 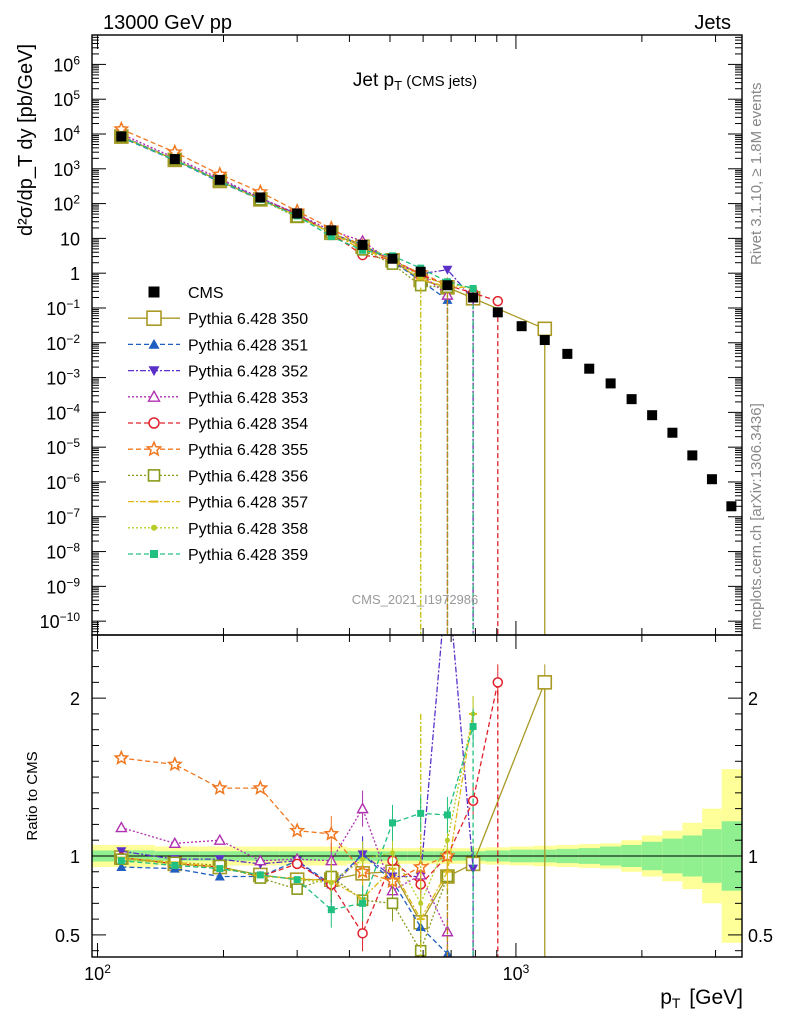 What do you see at coordinates (76, 60) in the screenshot?
I see `y-tick-exp: 6` at bounding box center [76, 60].